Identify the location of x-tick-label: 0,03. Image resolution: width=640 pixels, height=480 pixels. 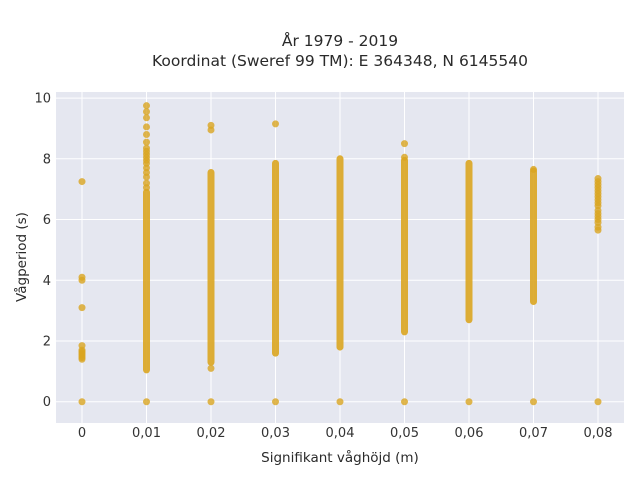
(275, 433).